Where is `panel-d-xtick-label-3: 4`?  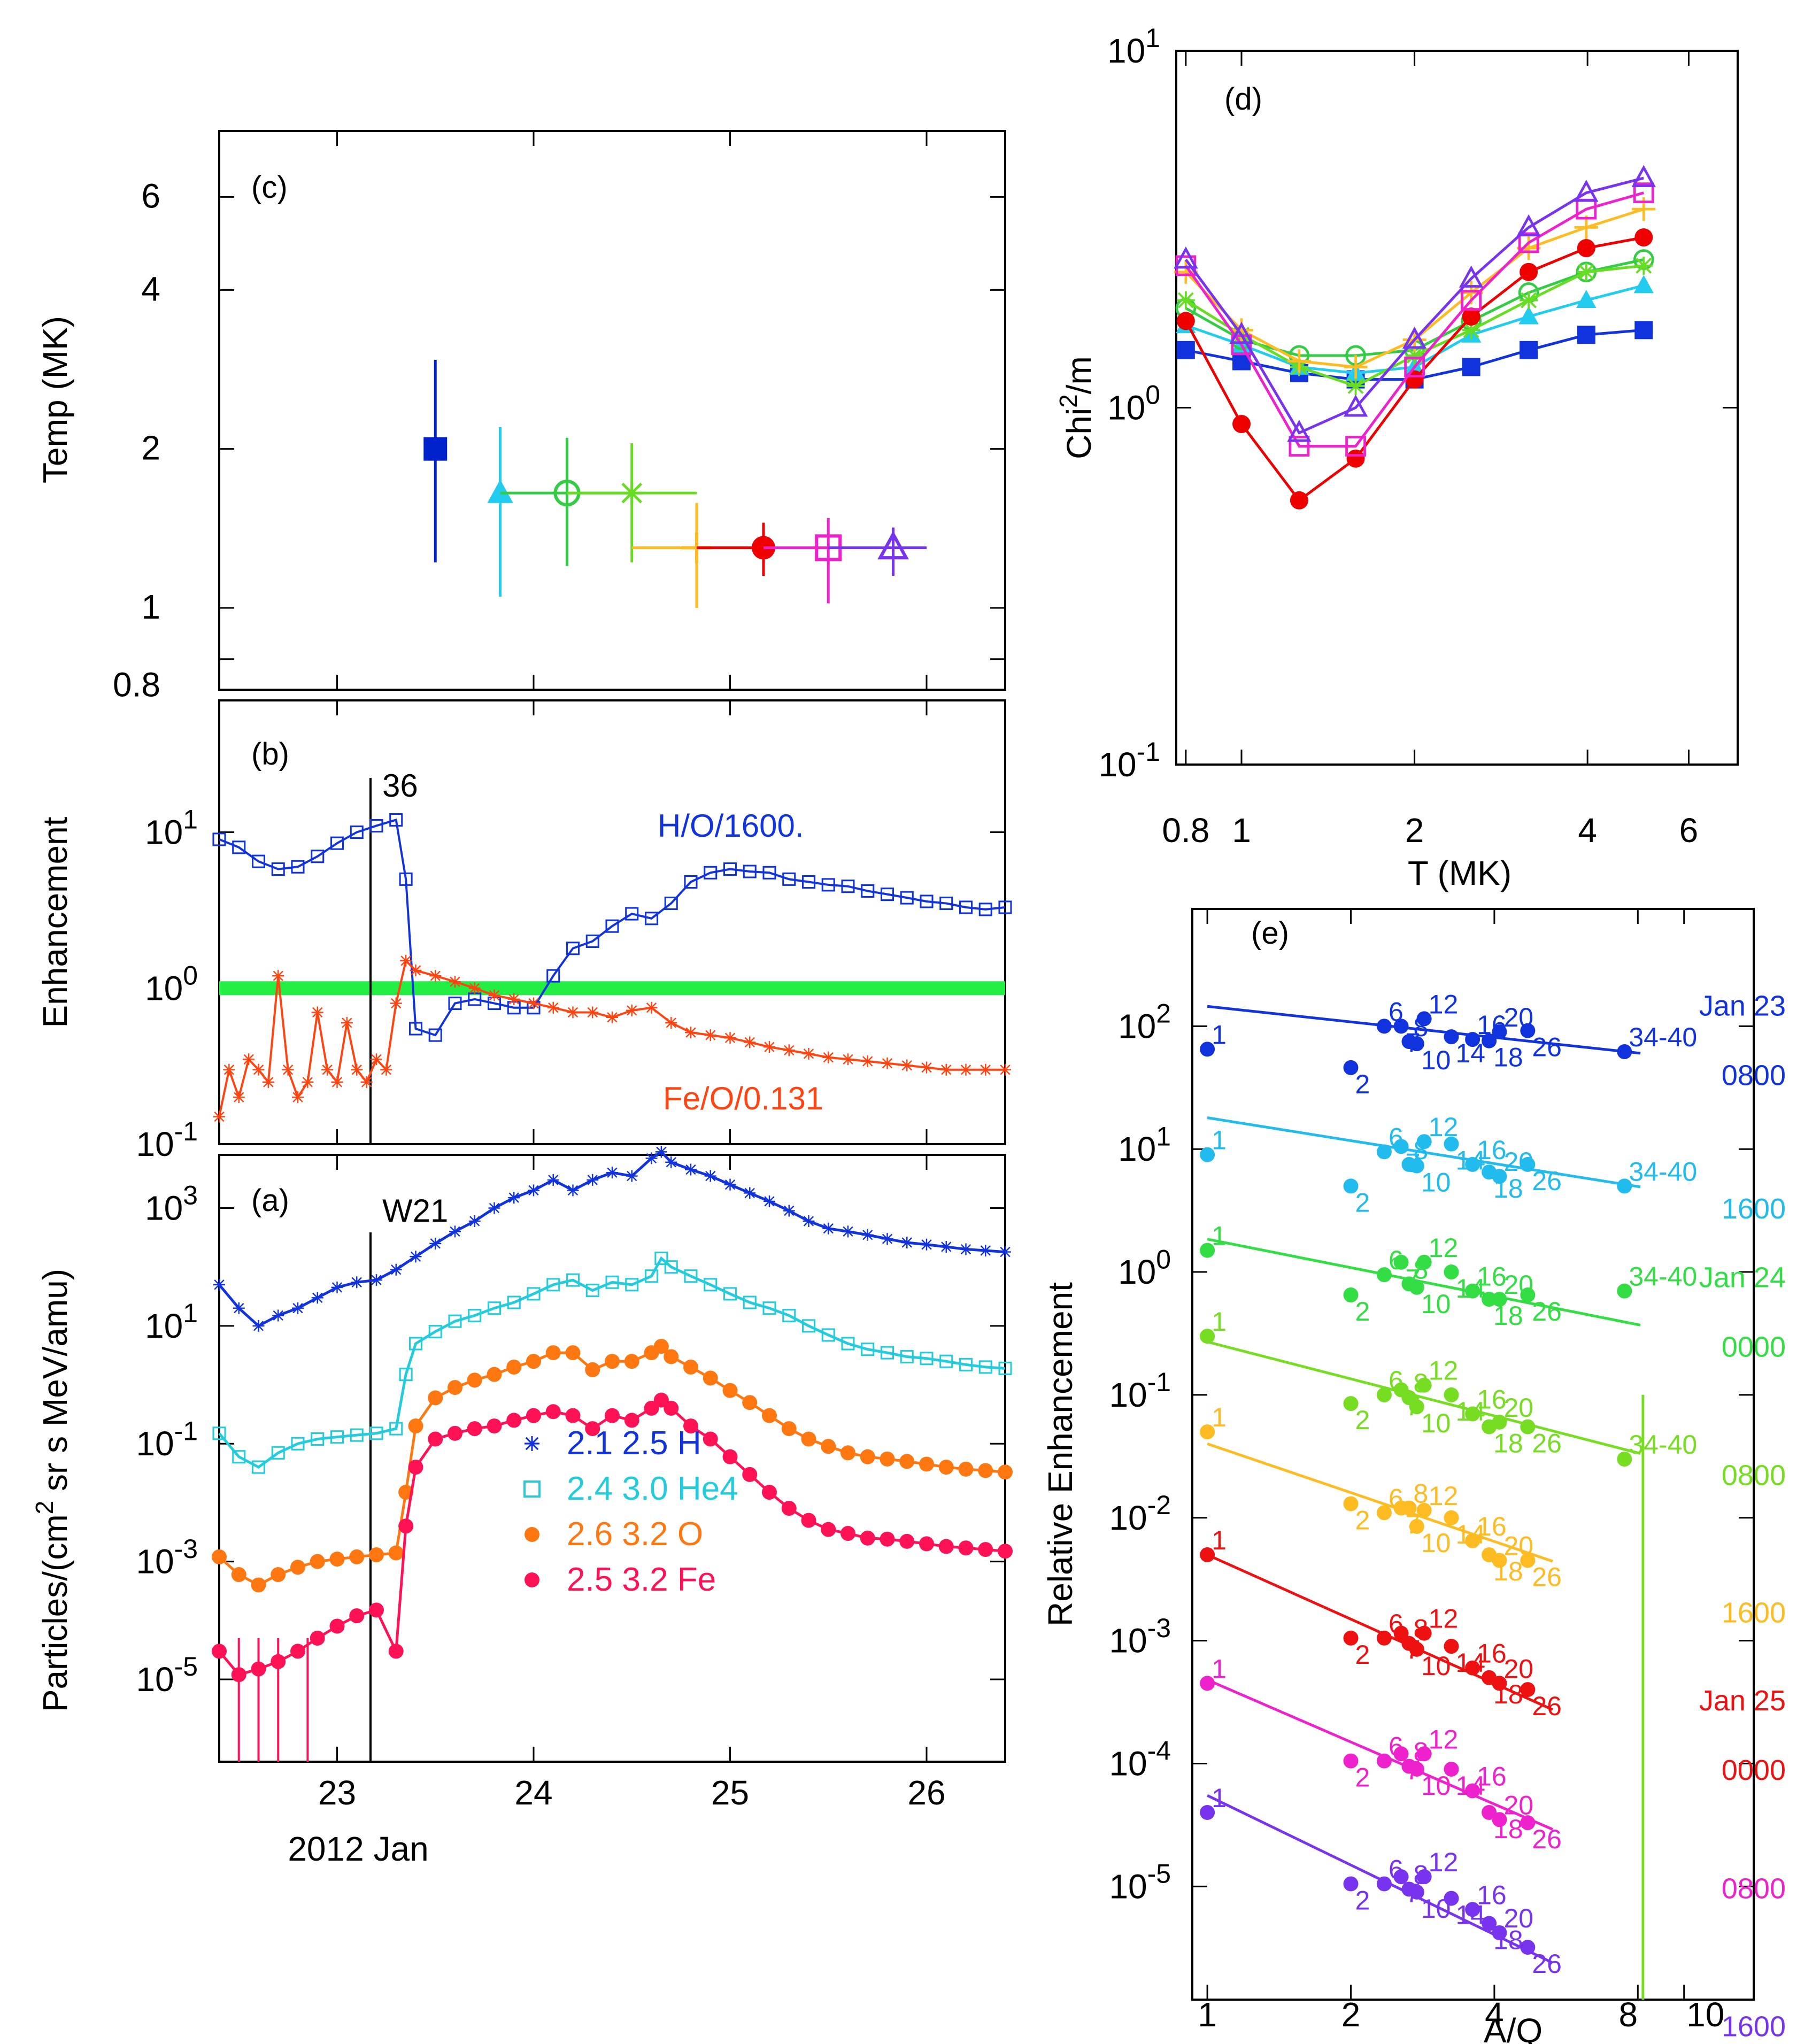
panel-d-xtick-label-3: 4 is located at coordinates (1588, 830).